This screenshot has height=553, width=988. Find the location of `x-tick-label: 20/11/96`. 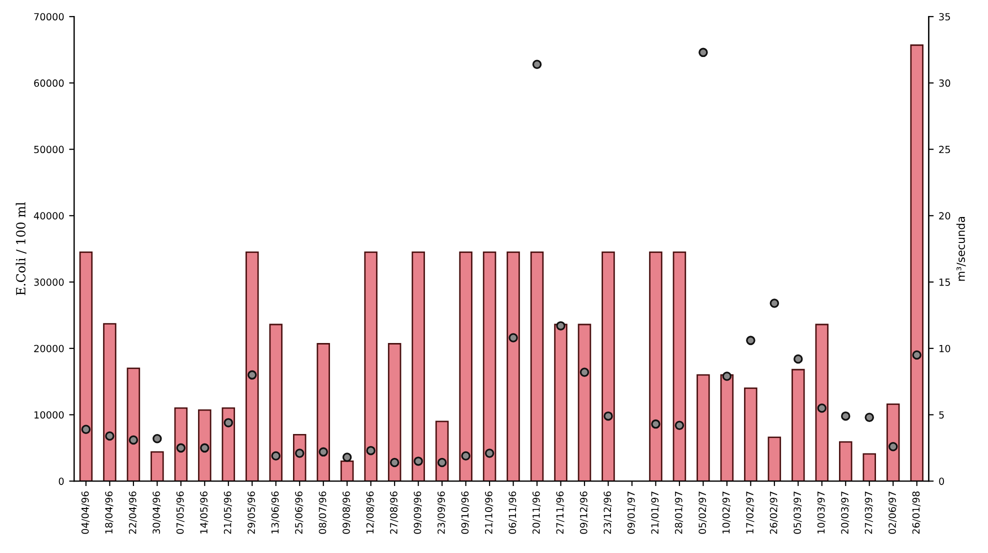

x-tick-label: 20/11/96 is located at coordinates (536, 512).